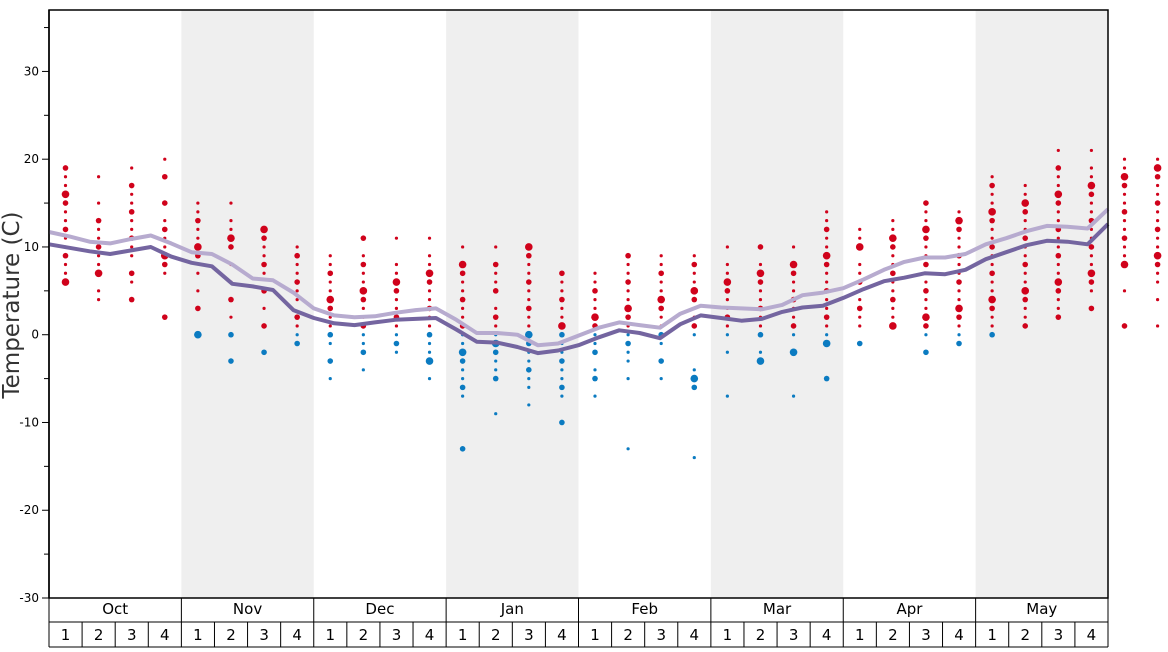 This screenshot has width=1168, height=652. What do you see at coordinates (529, 635) in the screenshot?
I see `week-label: 3` at bounding box center [529, 635].